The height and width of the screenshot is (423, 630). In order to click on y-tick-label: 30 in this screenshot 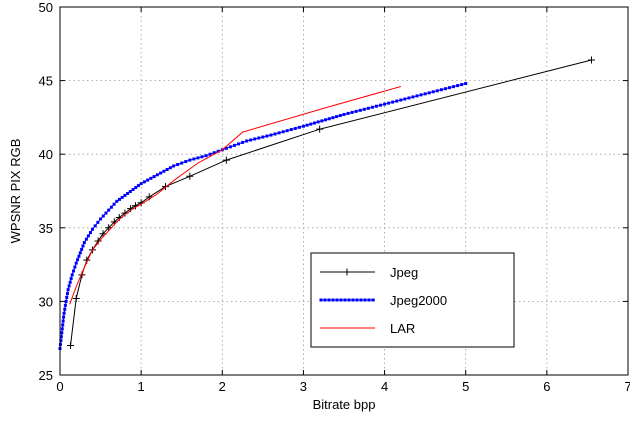, I will do `click(46, 301)`.